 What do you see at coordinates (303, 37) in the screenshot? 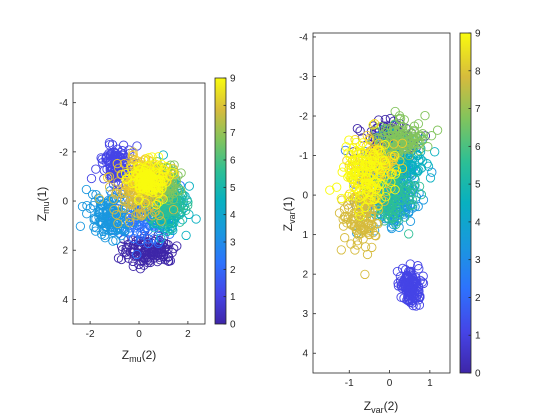
I see `y-tick-label: -4` at bounding box center [303, 37].